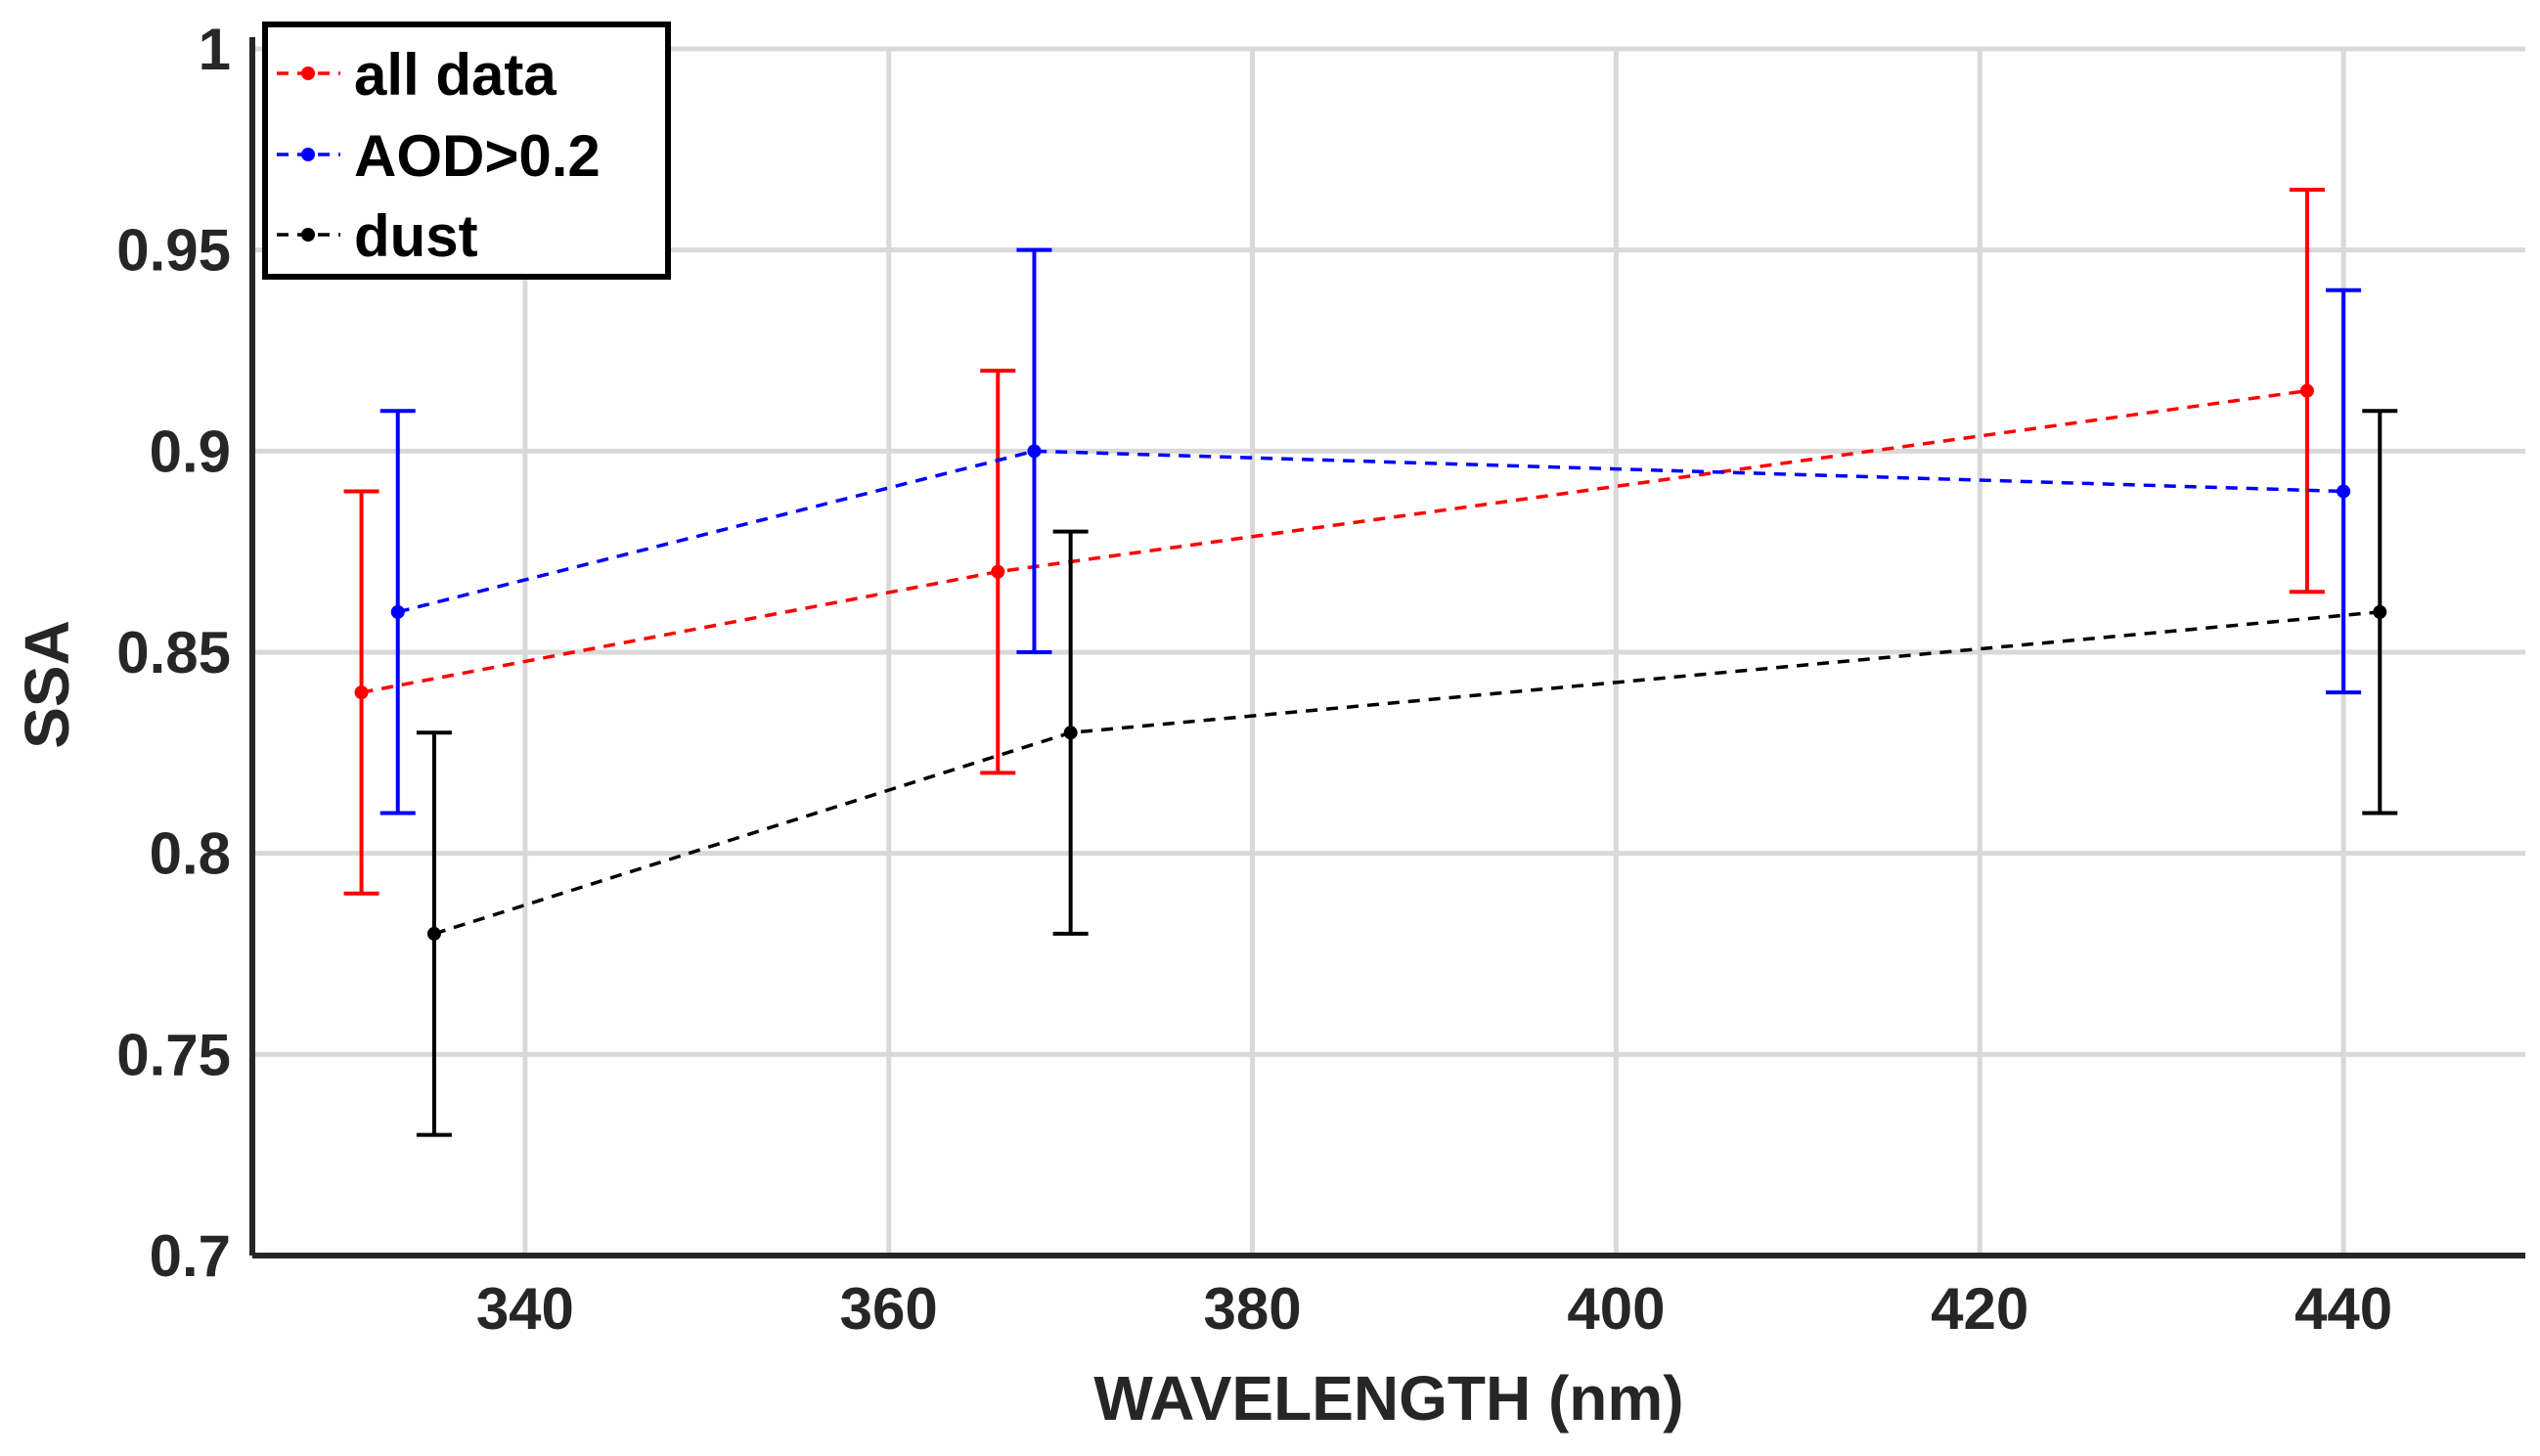  What do you see at coordinates (190, 1256) in the screenshot?
I see `y-tick-label-0: 0.7` at bounding box center [190, 1256].